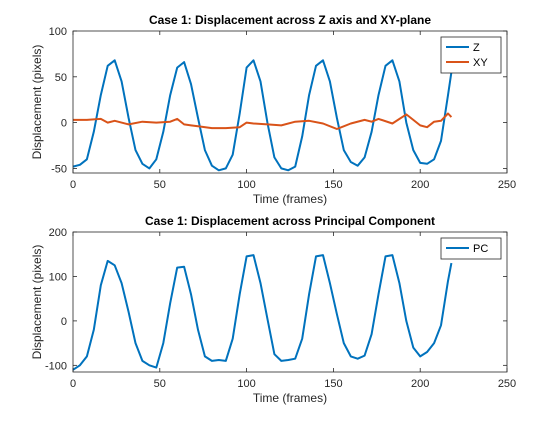 This screenshot has width=560, height=425. What do you see at coordinates (480, 249) in the screenshot?
I see `legend-label-pc: PC` at bounding box center [480, 249].